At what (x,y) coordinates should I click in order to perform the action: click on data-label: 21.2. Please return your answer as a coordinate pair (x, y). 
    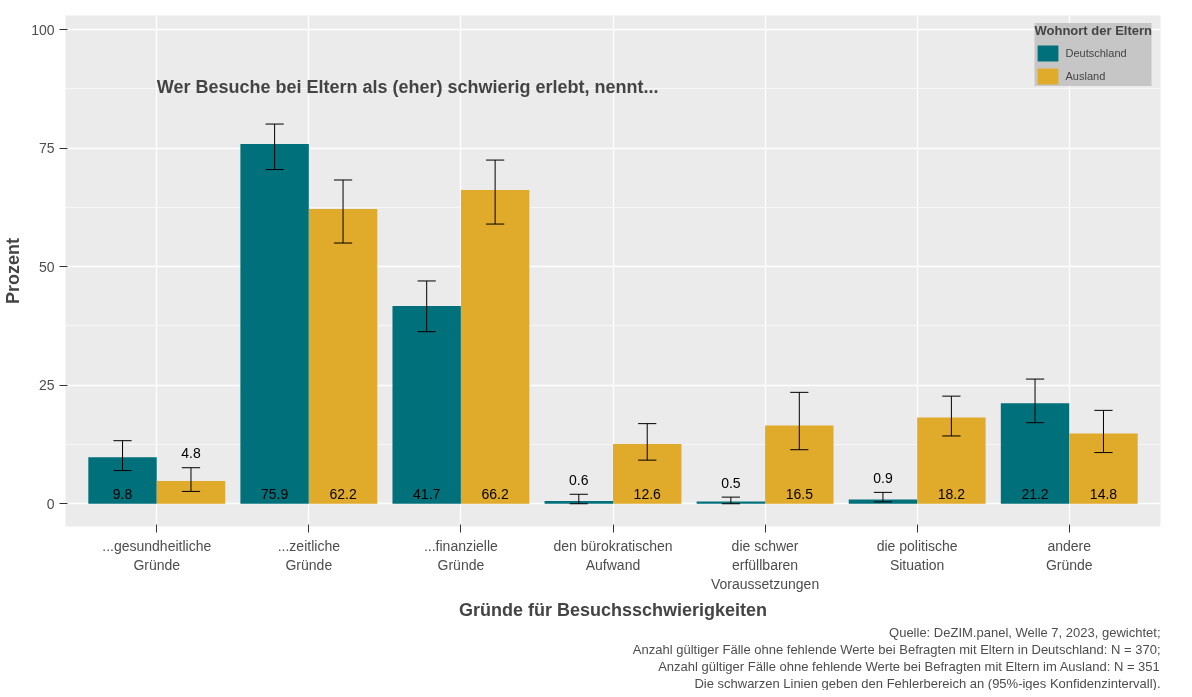
    Looking at the image, I should click on (1035, 494).